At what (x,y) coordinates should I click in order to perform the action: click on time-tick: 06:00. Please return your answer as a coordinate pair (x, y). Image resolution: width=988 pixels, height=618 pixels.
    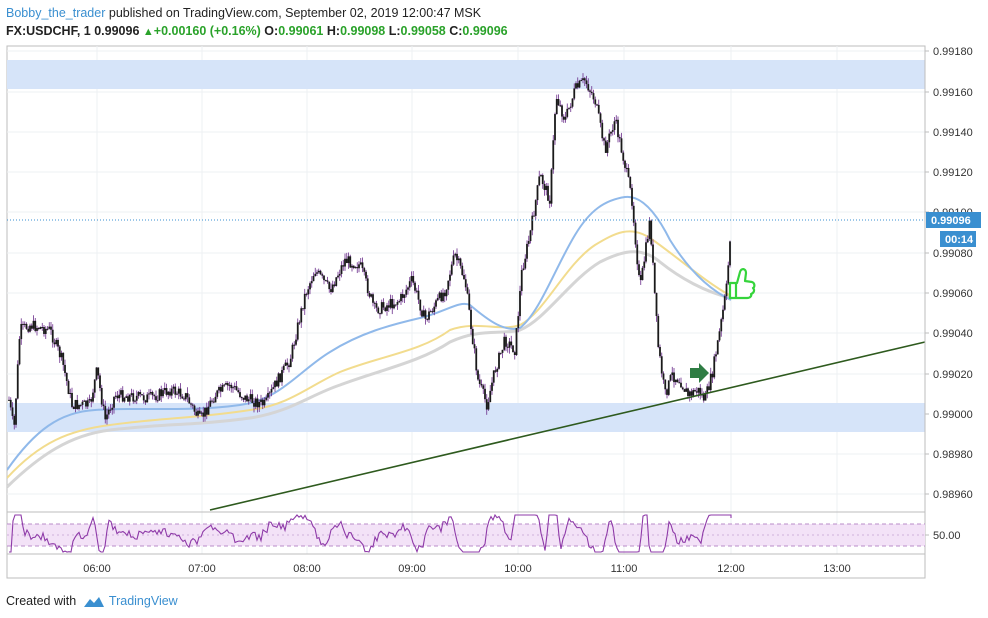
    Looking at the image, I should click on (97, 569).